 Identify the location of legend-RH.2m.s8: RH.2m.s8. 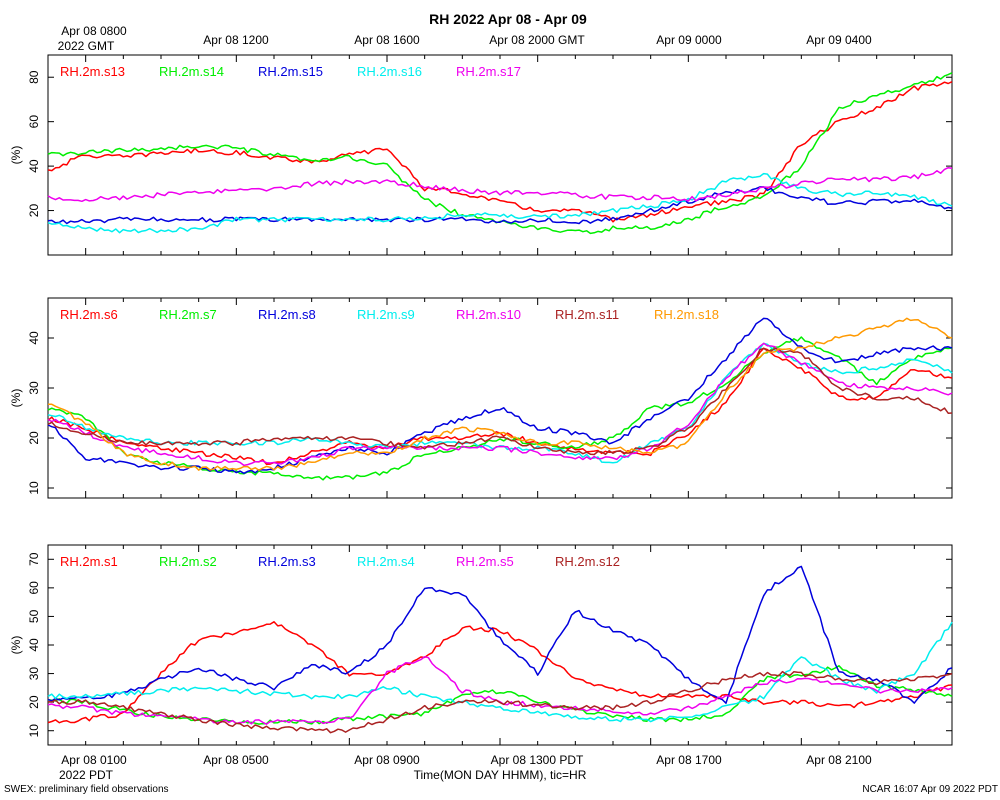
(287, 314).